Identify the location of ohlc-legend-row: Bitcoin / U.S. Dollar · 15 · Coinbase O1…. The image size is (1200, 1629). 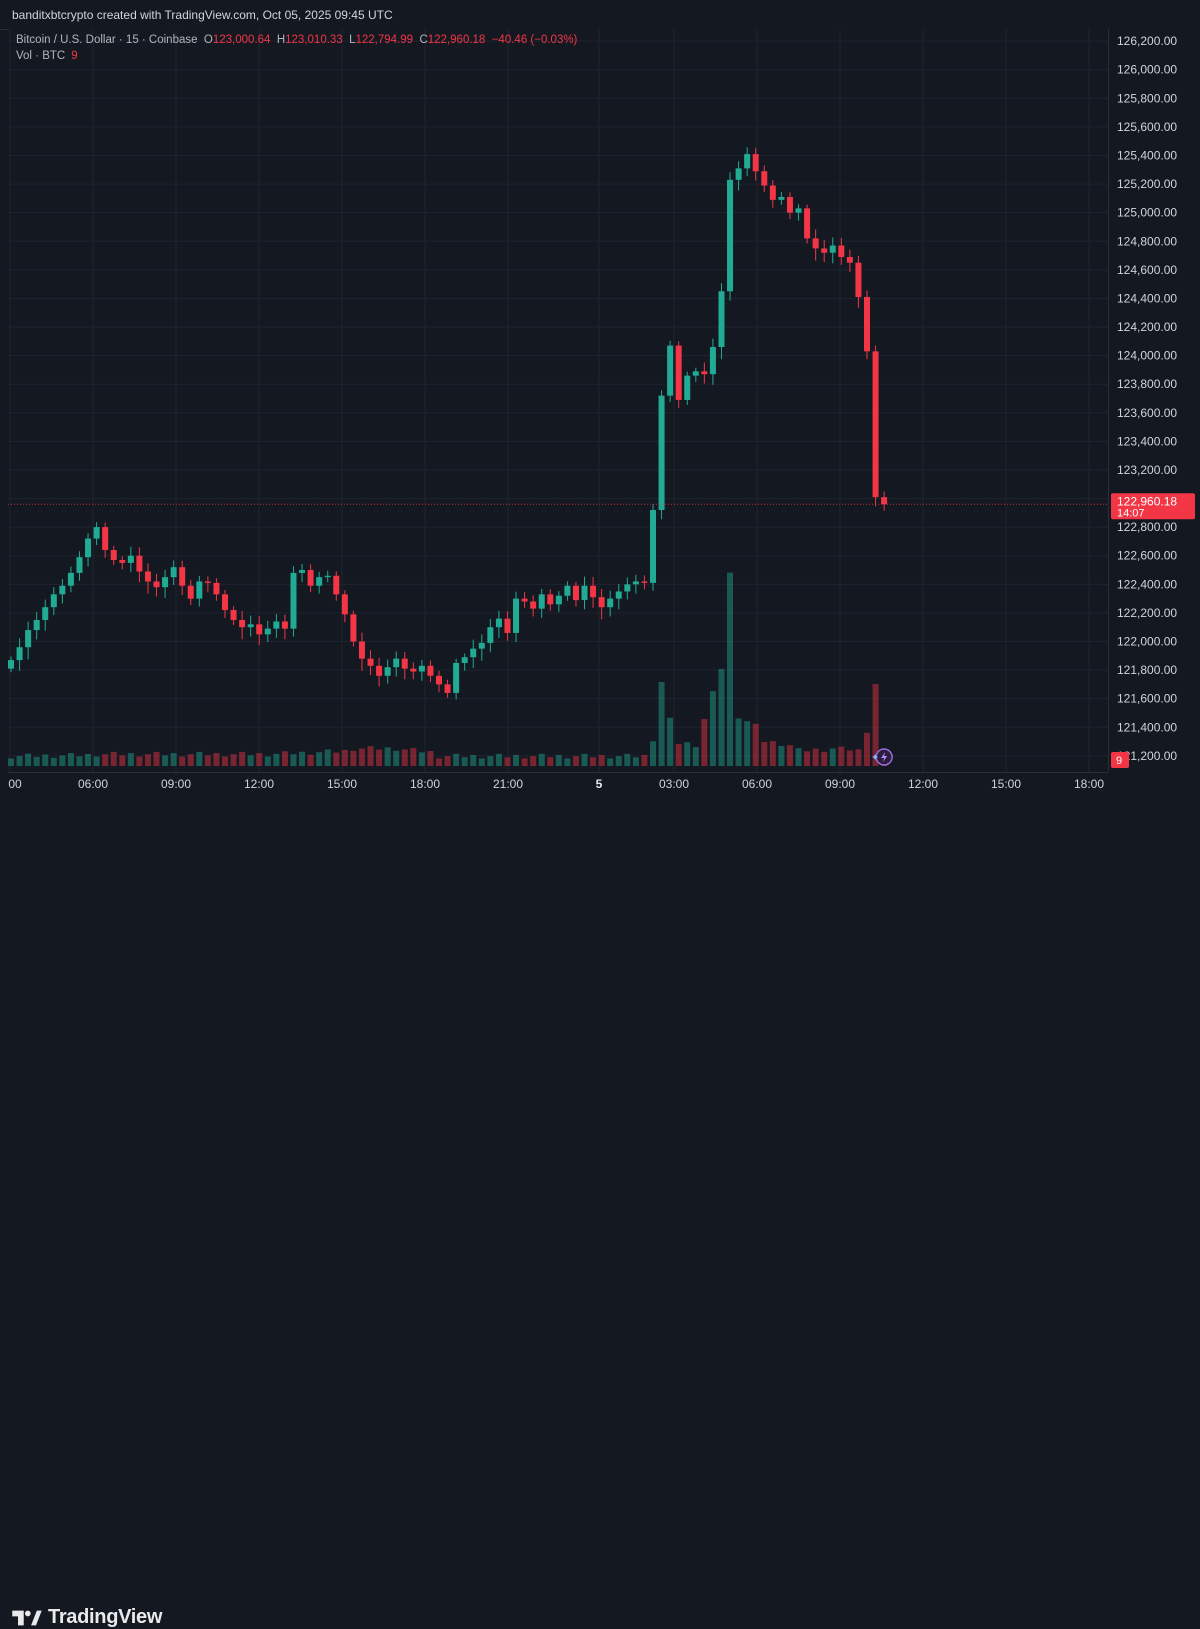
(296, 42).